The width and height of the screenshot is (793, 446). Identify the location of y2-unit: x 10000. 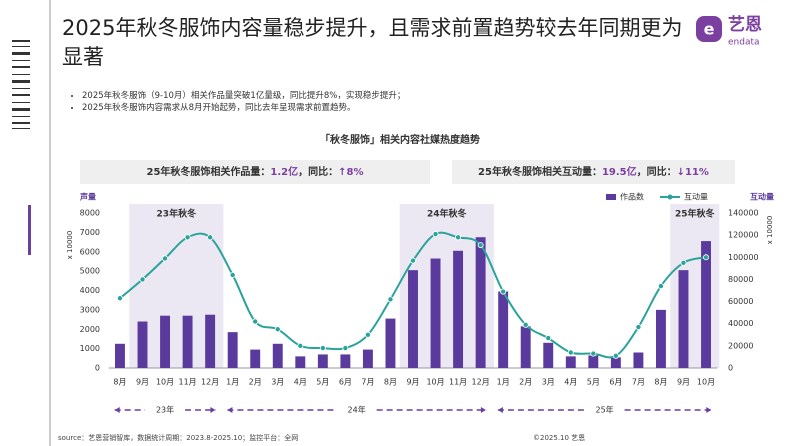
(770, 230).